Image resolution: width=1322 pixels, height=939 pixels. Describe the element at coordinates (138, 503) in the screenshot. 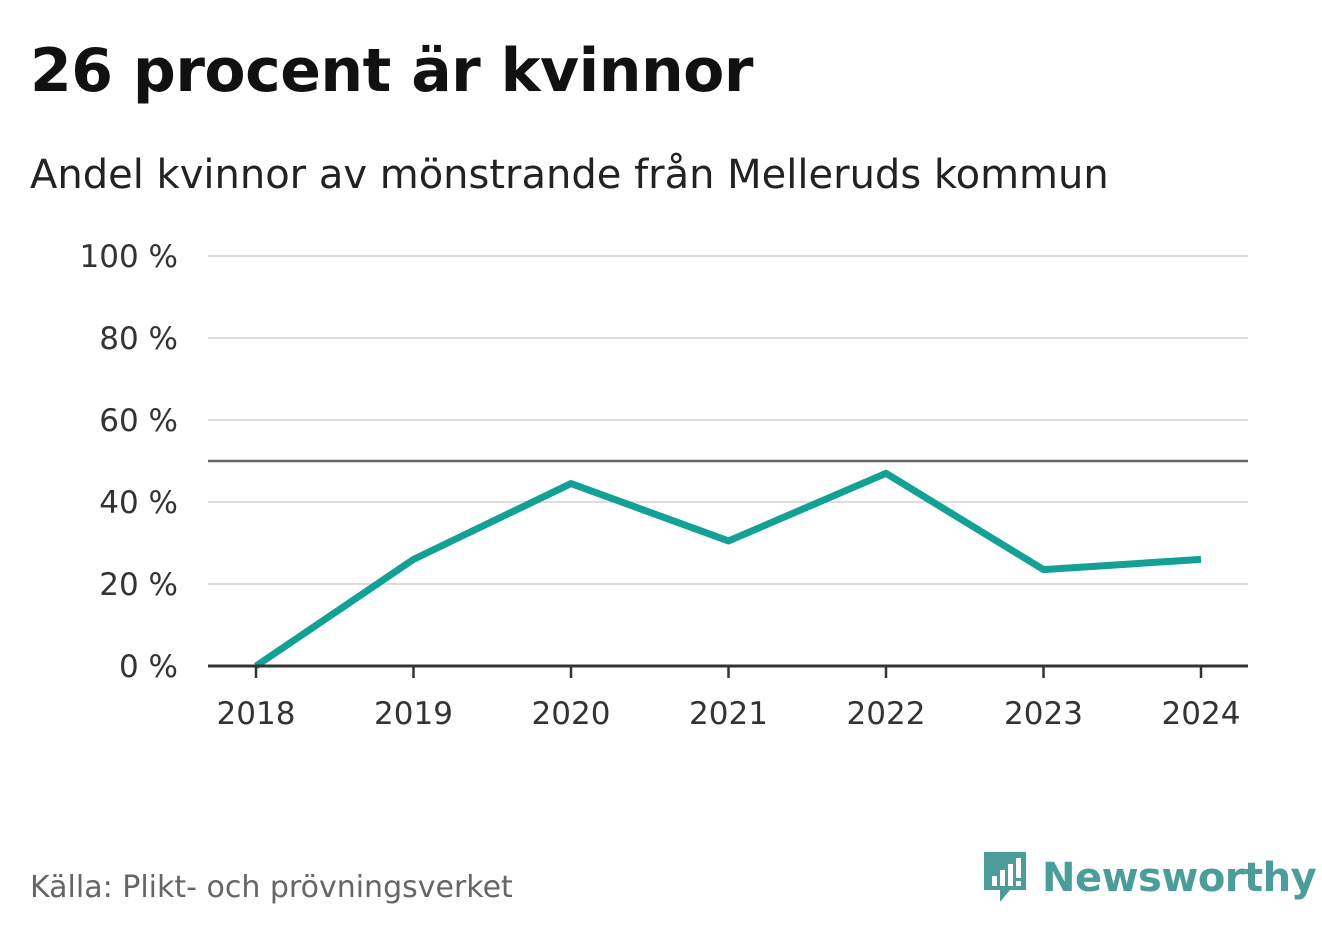

I see `y-tick-label: 40 %` at that location.